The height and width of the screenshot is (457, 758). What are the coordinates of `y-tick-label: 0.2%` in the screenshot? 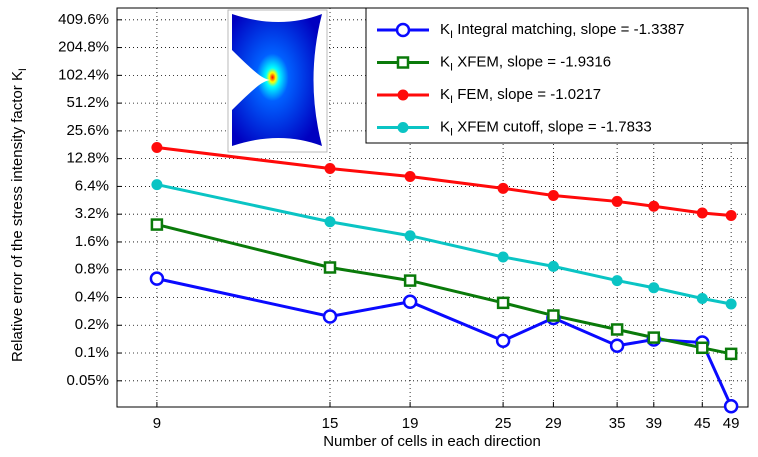 It's located at (92, 324).